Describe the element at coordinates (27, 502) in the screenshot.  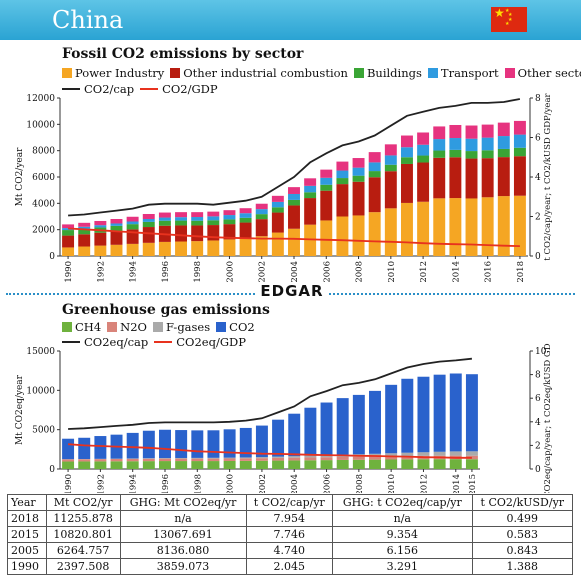
I see `table-header: Year` at that location.